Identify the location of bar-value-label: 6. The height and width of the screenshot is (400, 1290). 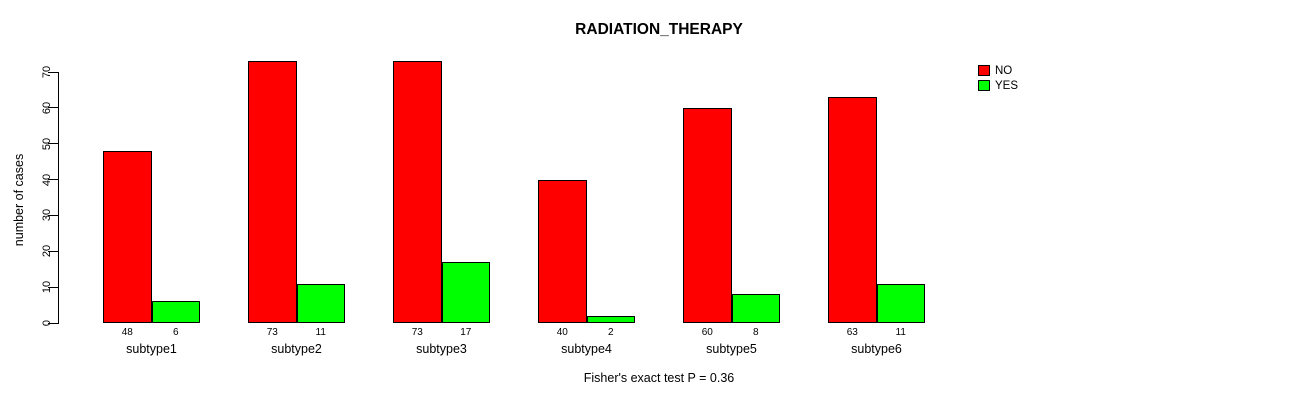
(175, 332).